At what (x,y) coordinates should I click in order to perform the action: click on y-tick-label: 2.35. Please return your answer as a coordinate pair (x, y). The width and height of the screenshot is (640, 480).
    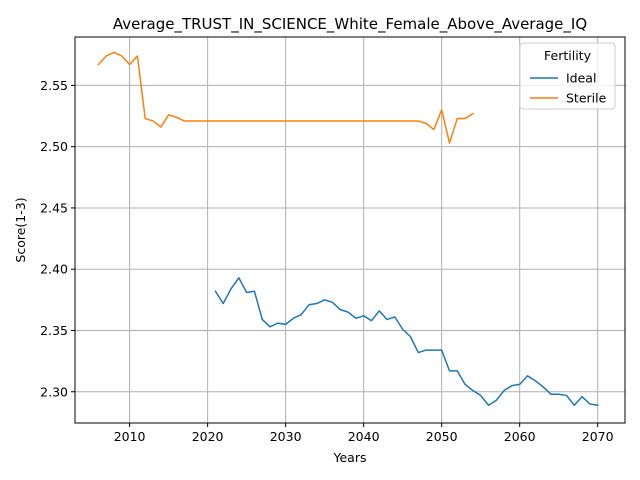
    Looking at the image, I should click on (54, 330).